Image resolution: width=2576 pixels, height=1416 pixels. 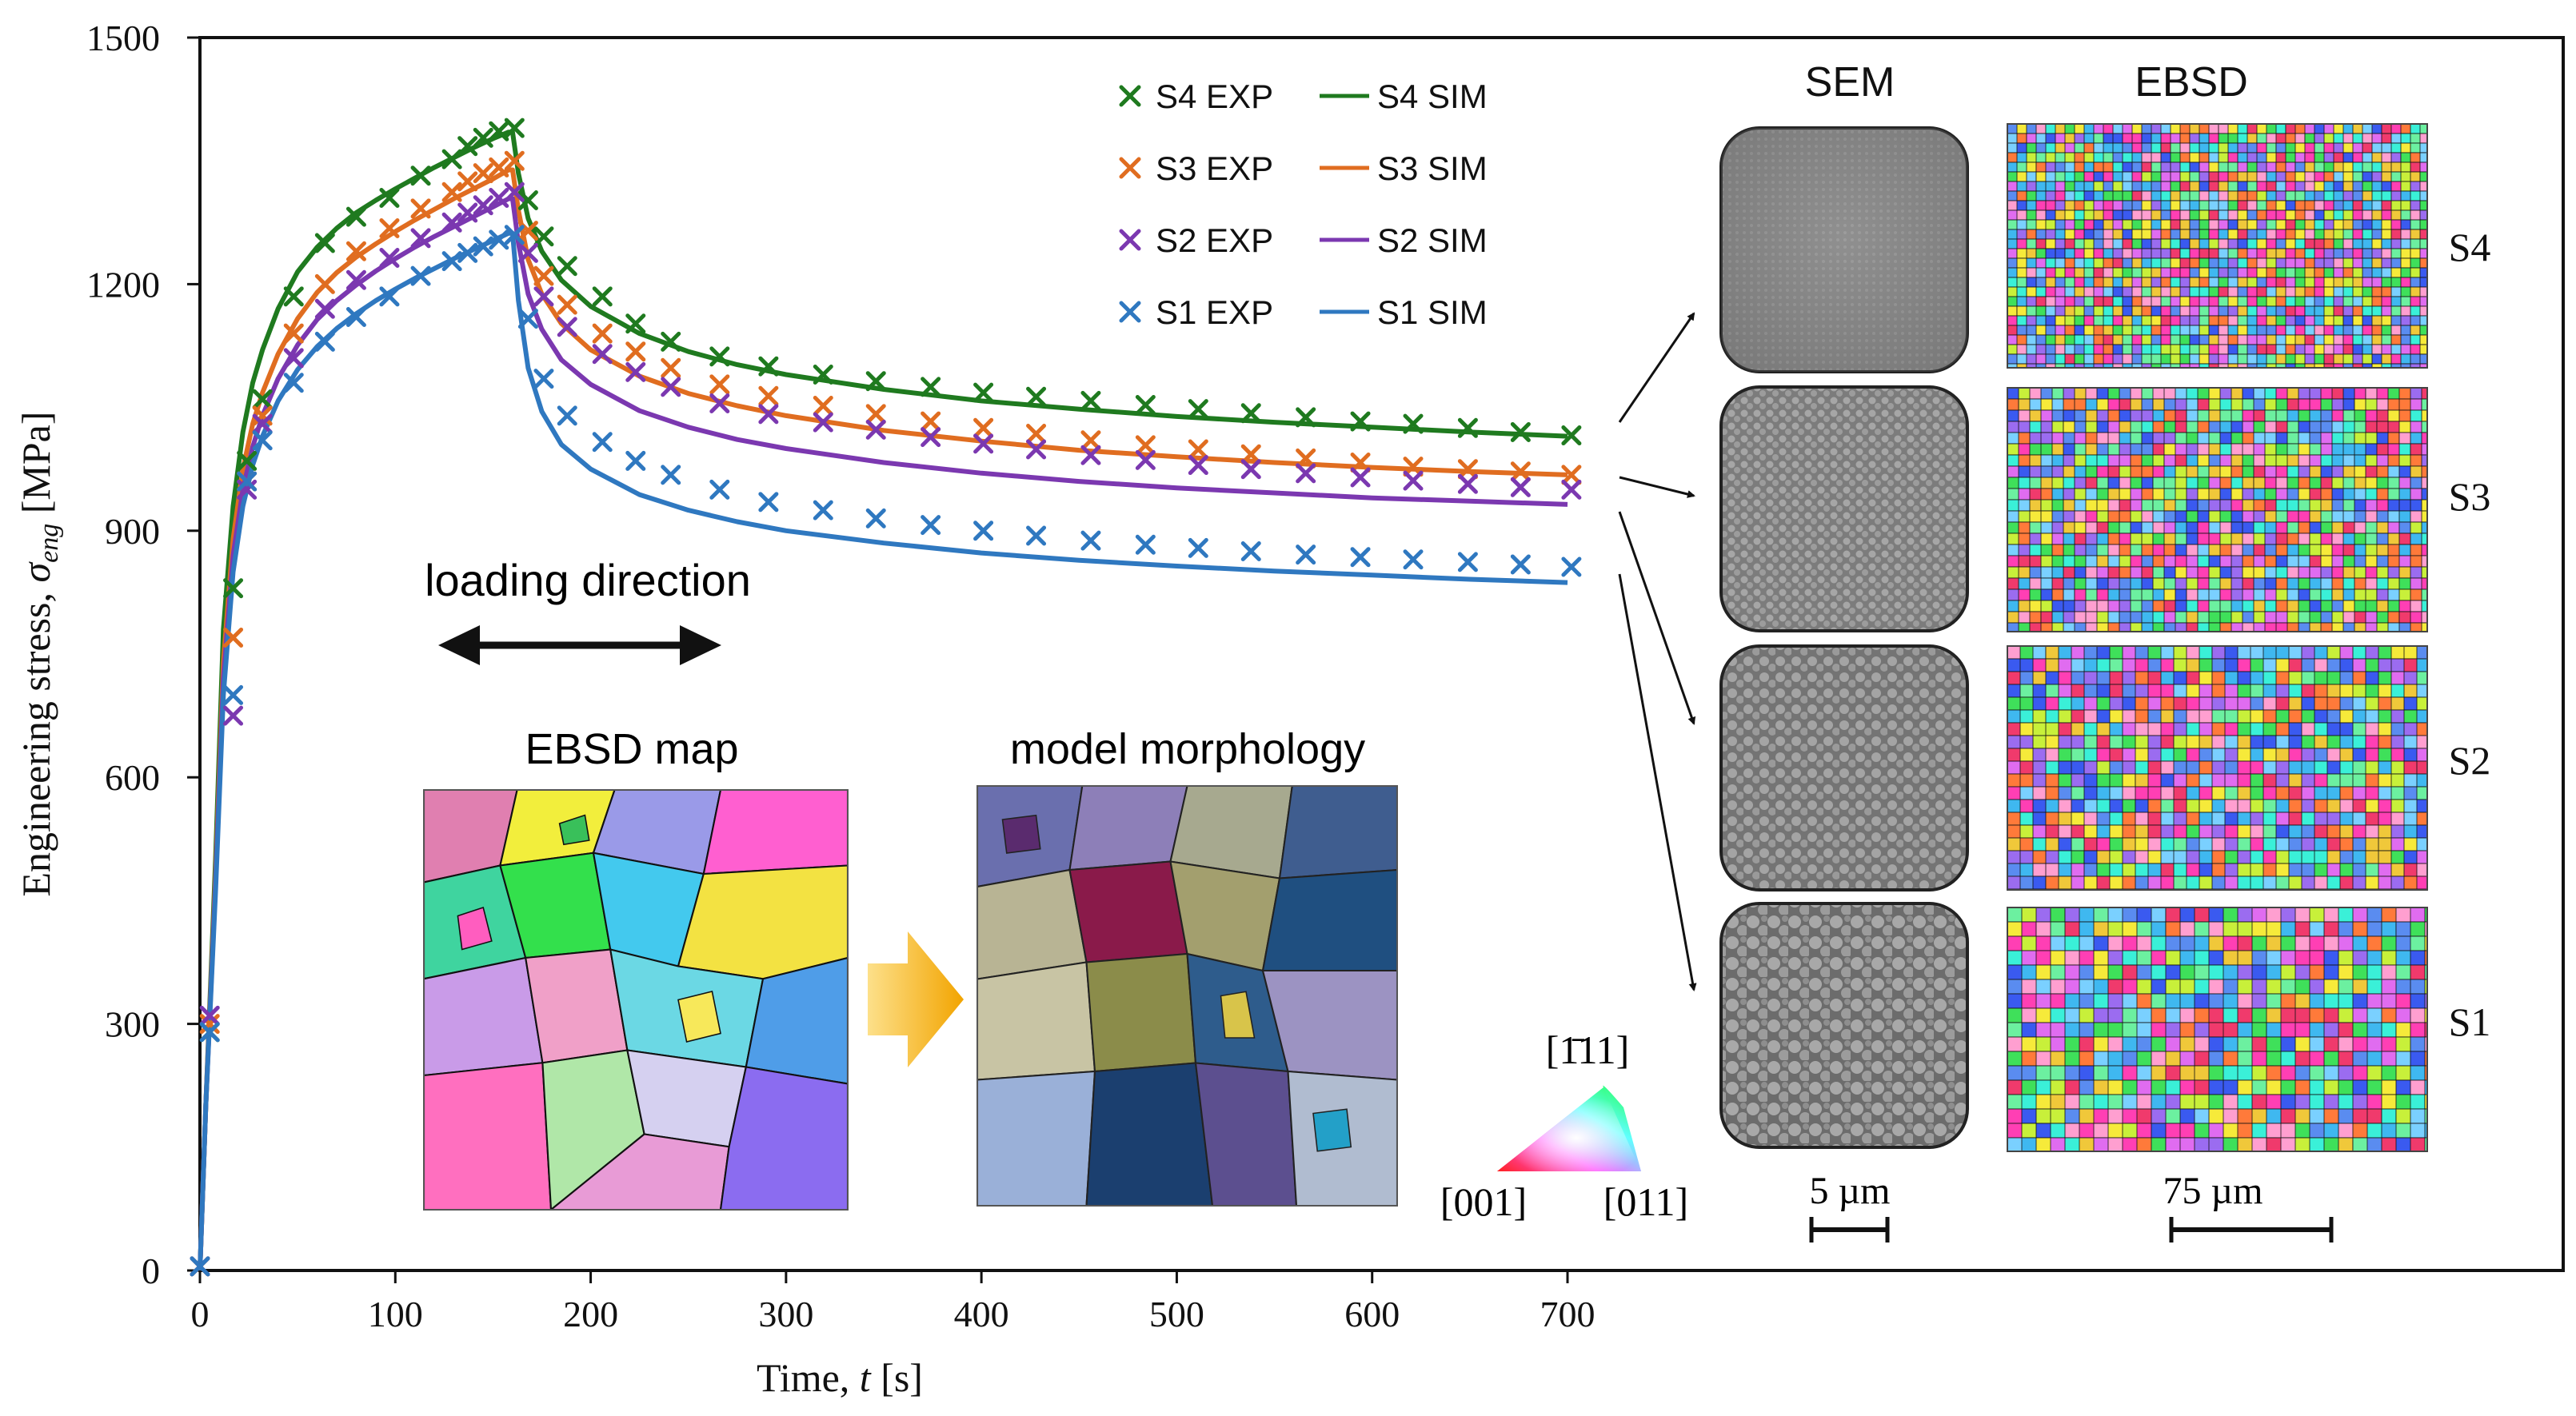 What do you see at coordinates (396, 1314) in the screenshot?
I see `x-tick-label: 100` at bounding box center [396, 1314].